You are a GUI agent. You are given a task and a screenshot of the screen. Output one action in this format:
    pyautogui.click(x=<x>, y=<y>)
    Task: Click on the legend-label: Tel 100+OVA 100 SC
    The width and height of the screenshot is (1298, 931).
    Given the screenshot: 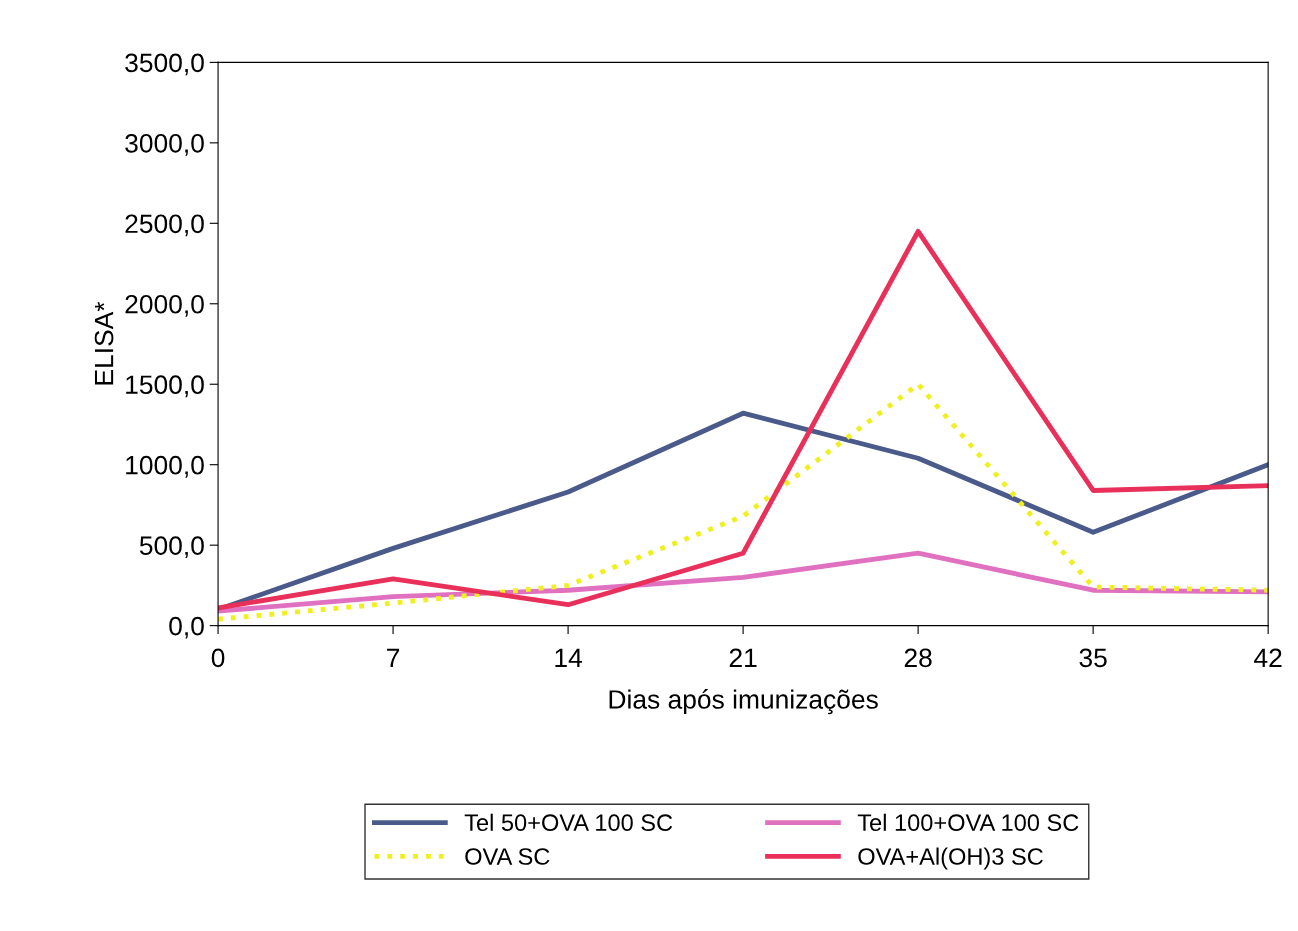 What is the action you would take?
    pyautogui.click(x=968, y=822)
    